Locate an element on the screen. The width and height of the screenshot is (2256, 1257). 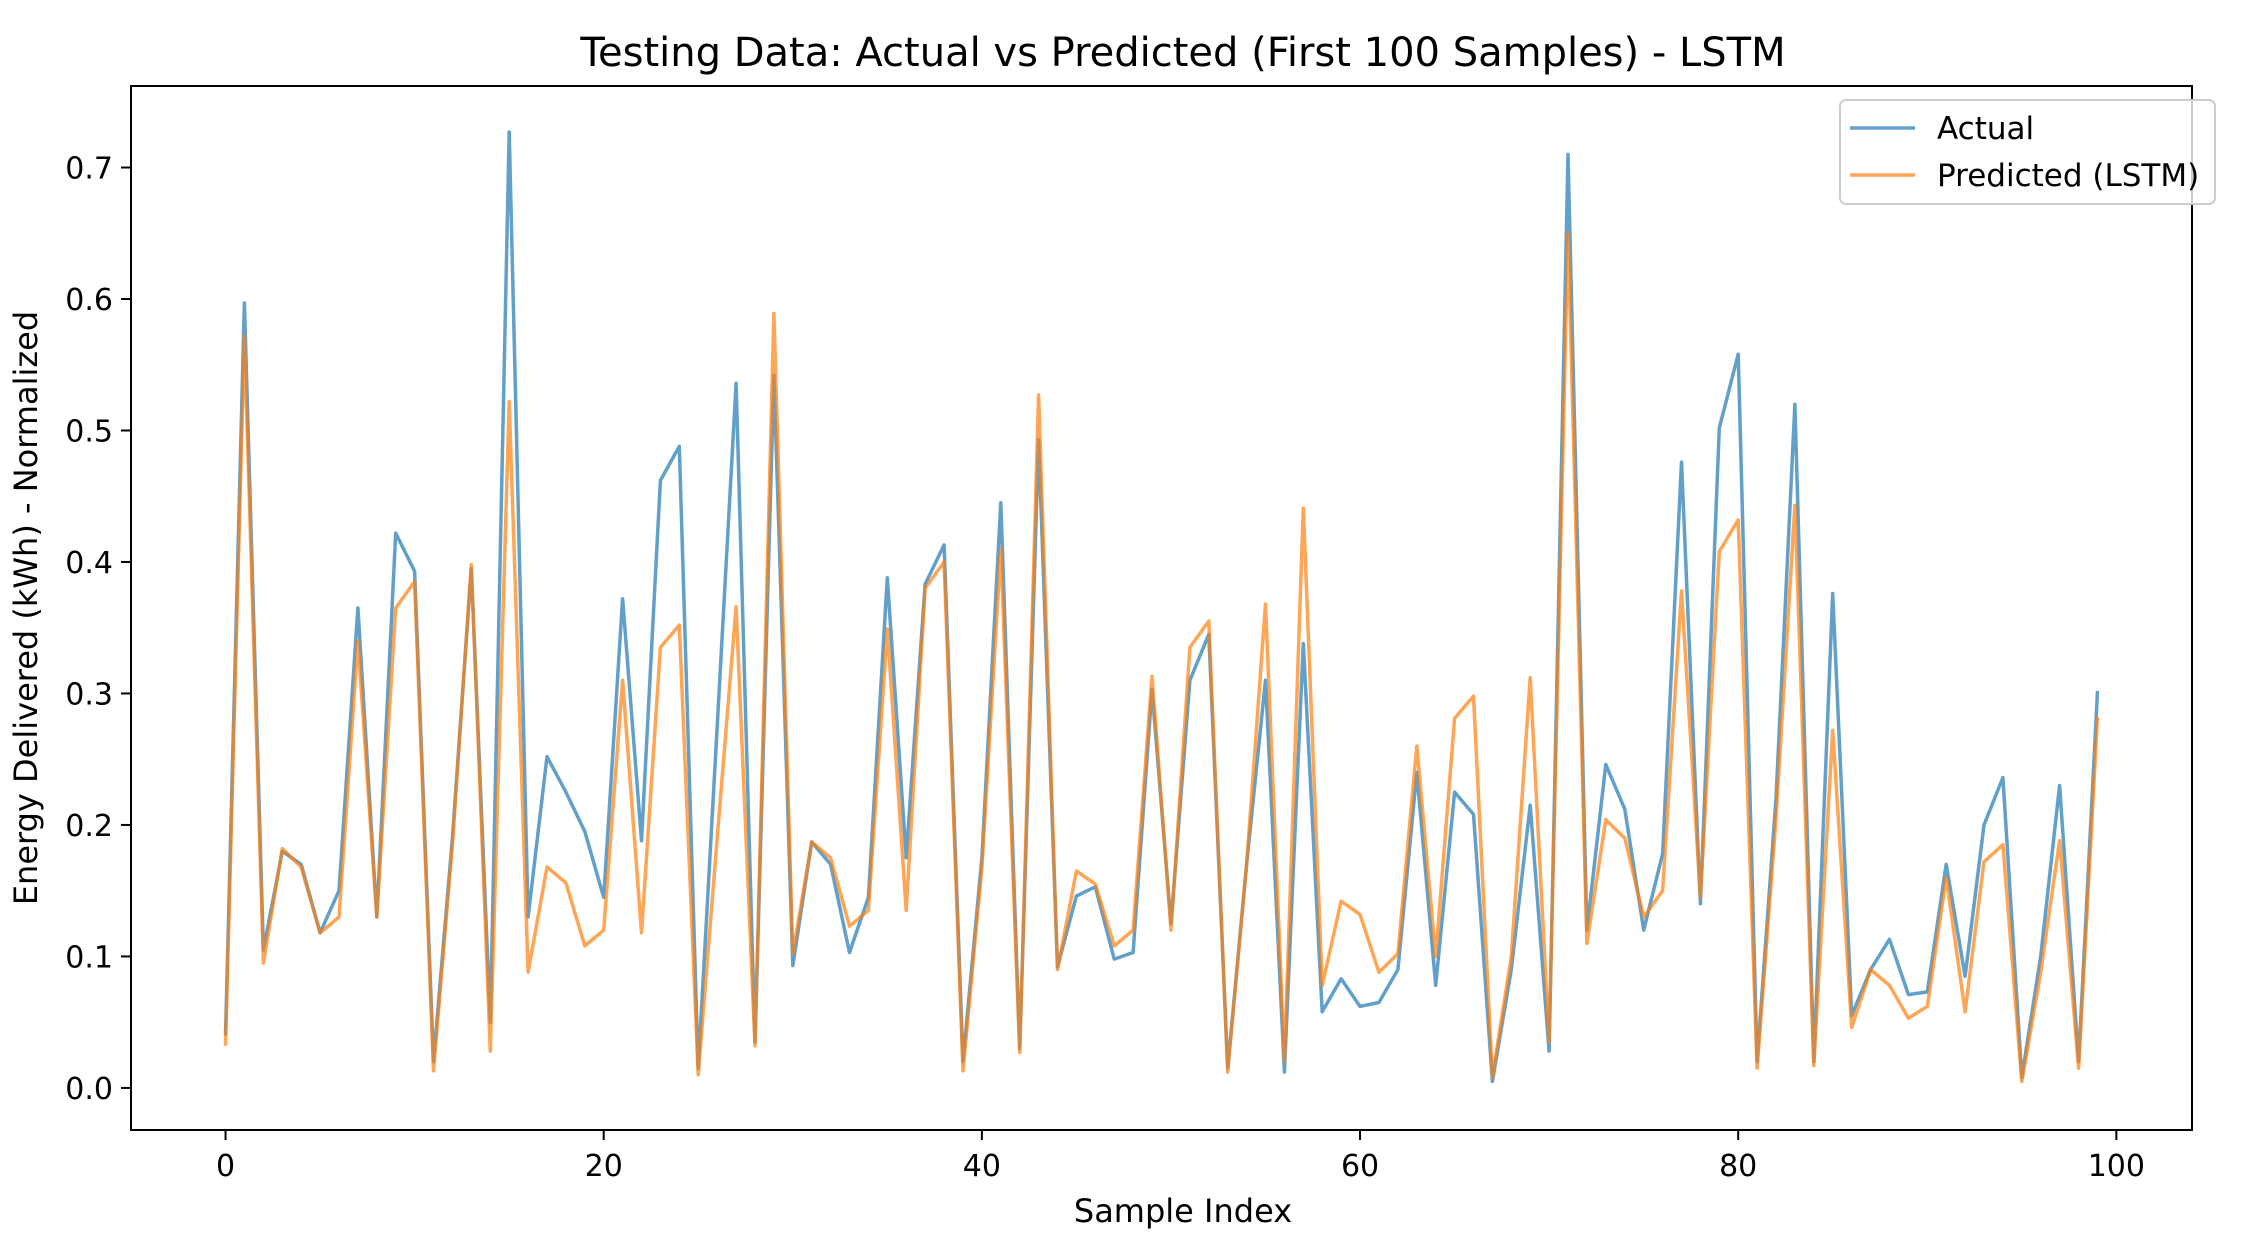
y-tick-label: 0.7 is located at coordinates (89, 169).